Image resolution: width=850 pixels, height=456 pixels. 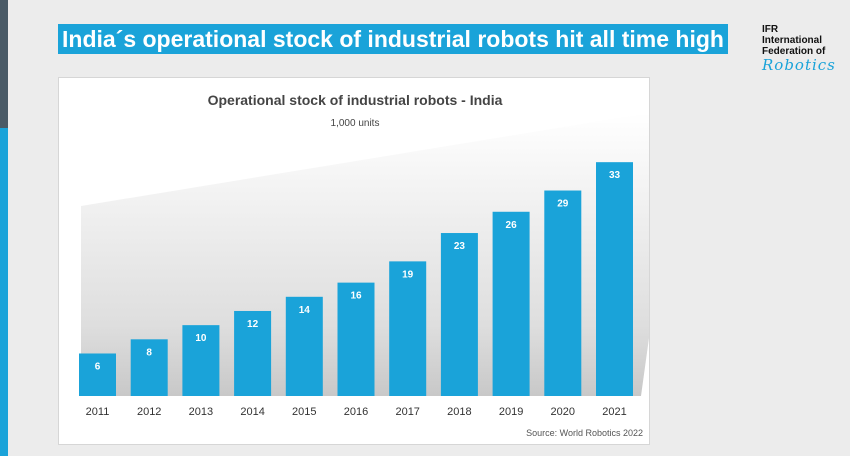 I want to click on x-tick-2018: 2018, so click(x=459, y=412).